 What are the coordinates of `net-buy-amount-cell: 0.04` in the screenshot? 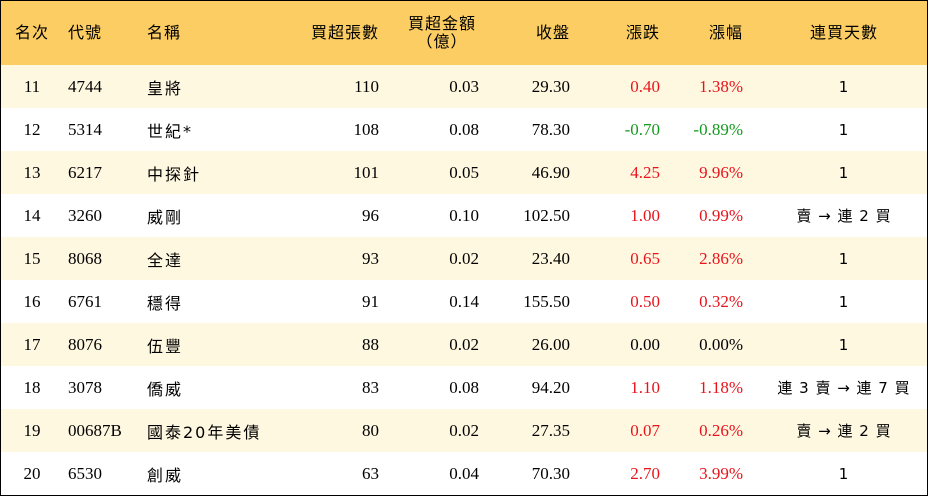 It's located at (464, 473).